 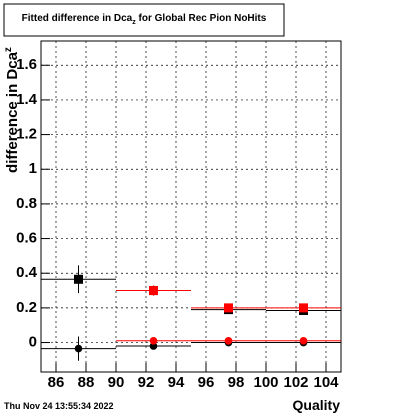 What do you see at coordinates (56, 382) in the screenshot?
I see `x-tick-label: 86` at bounding box center [56, 382].